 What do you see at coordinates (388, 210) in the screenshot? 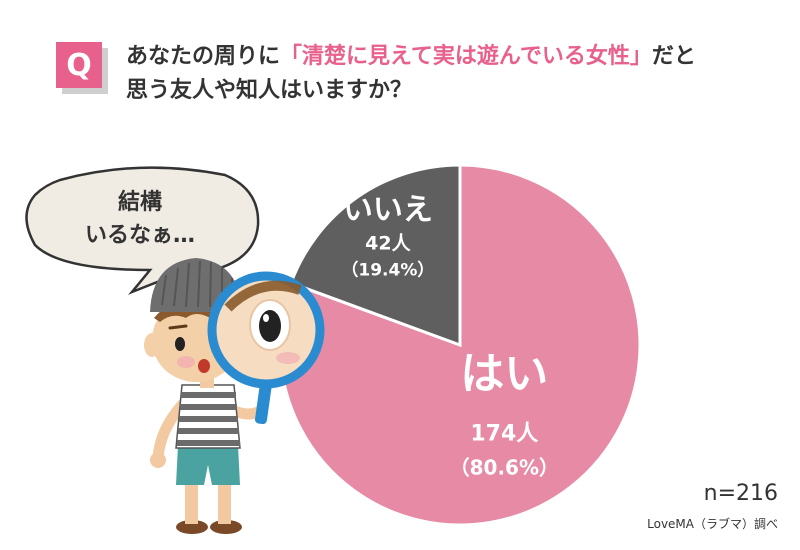
I see `slice-label-no: いいえ` at bounding box center [388, 210].